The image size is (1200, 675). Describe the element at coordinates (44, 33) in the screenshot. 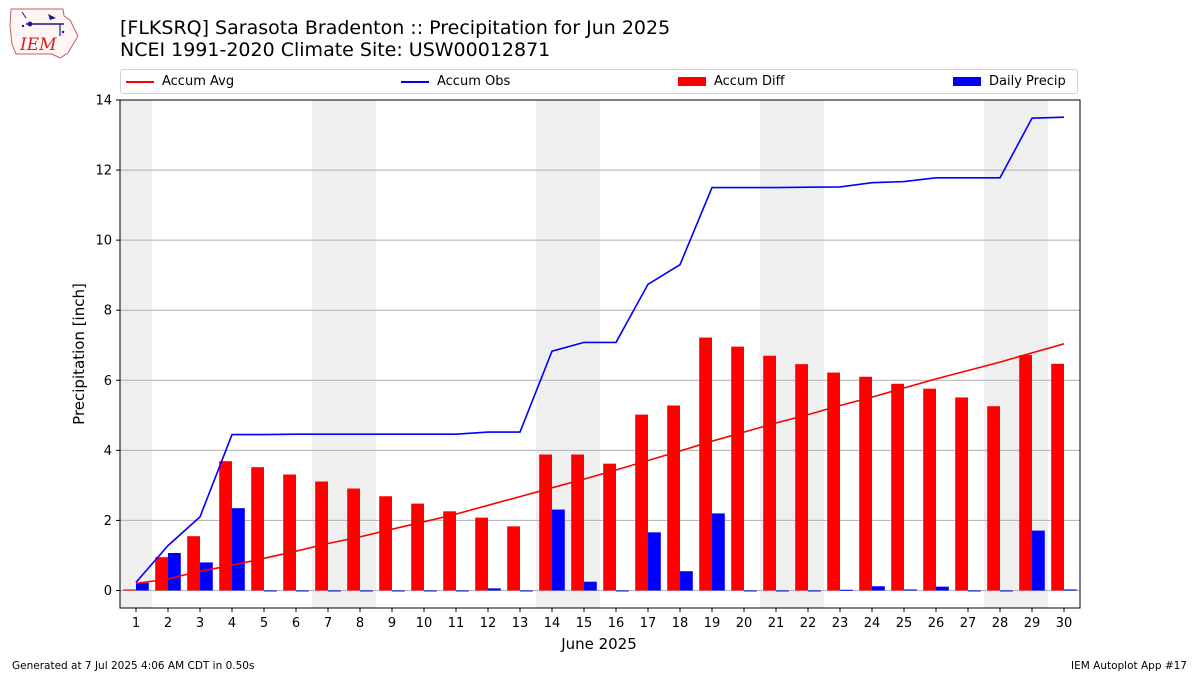

I see `iem-logo: IEM` at that location.